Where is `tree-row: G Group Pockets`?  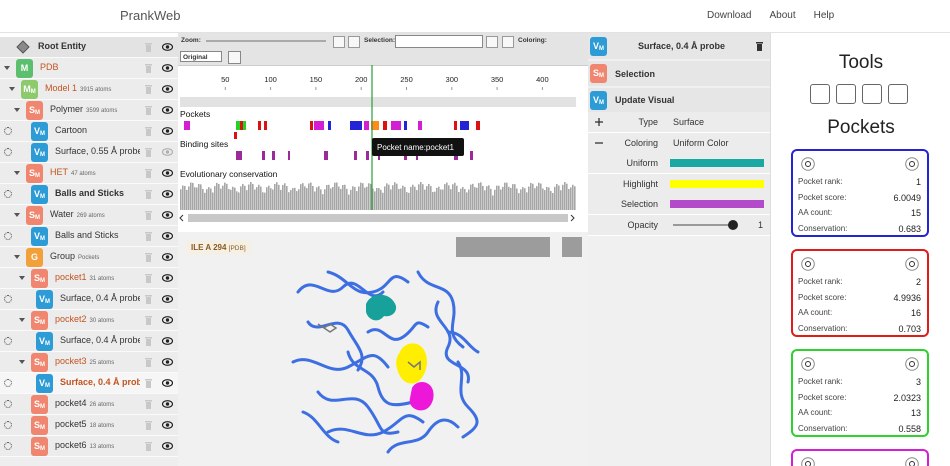 tree-row: G Group Pockets is located at coordinates (89, 257).